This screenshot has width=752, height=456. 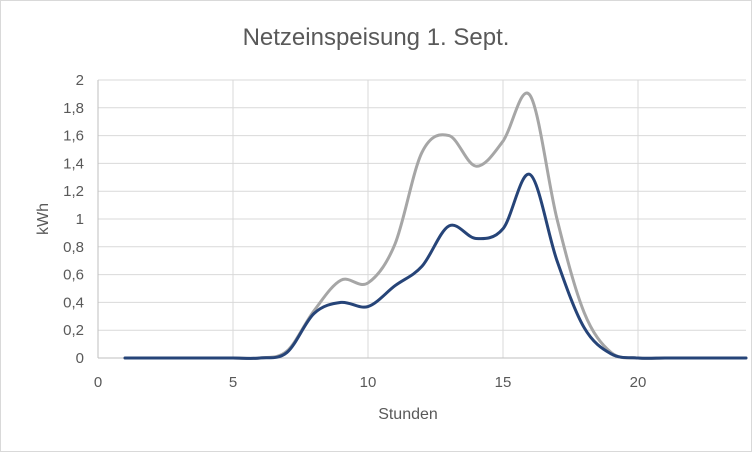 I want to click on y-tick-label: 1,6, so click(x=73, y=136).